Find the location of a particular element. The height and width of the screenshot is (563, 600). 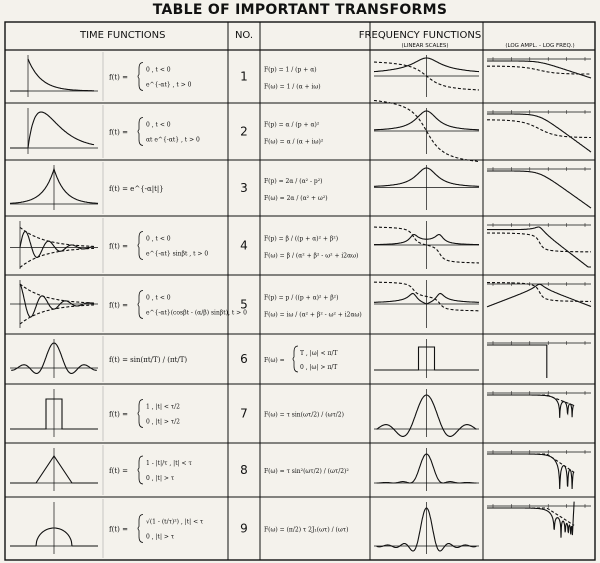

log-plot-8-asymptote is located at coordinates (531, 463).